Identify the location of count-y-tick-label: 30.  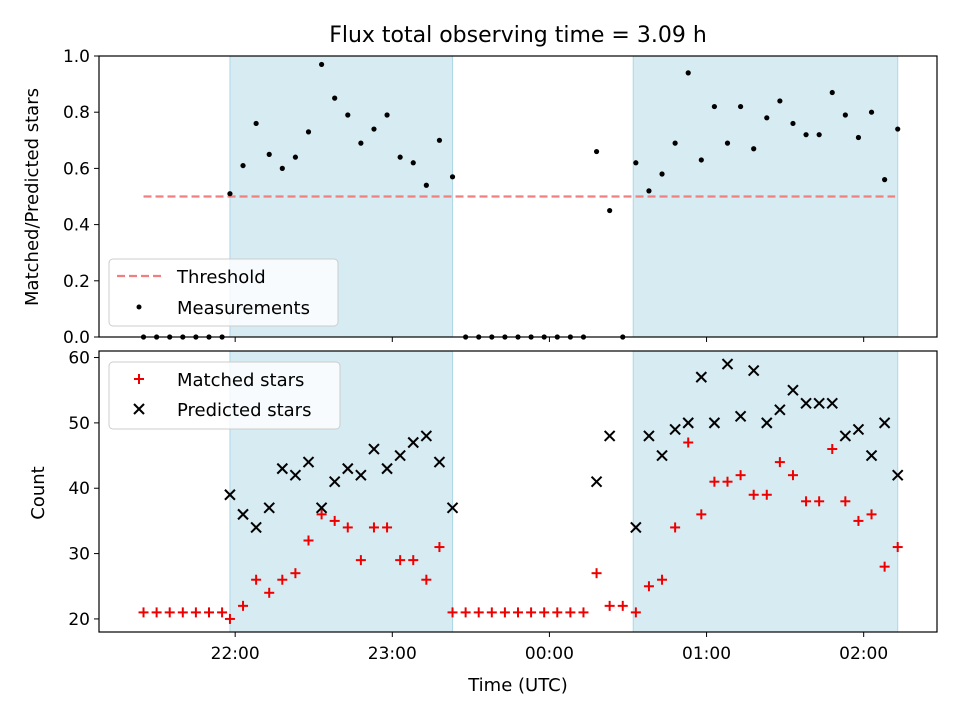
(79, 555).